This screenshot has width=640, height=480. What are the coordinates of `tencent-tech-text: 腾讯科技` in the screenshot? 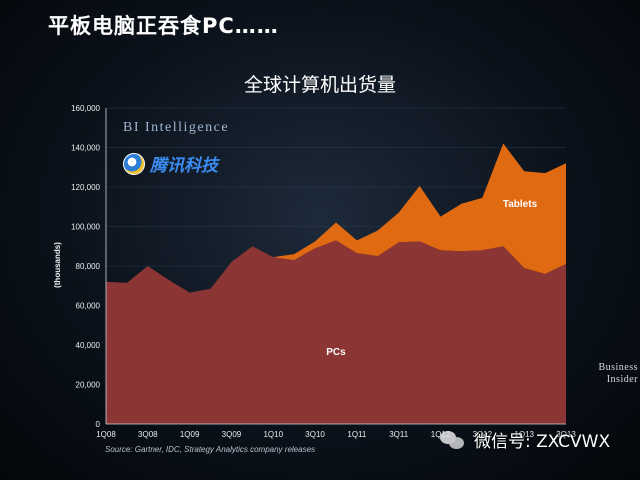 It's located at (184, 166).